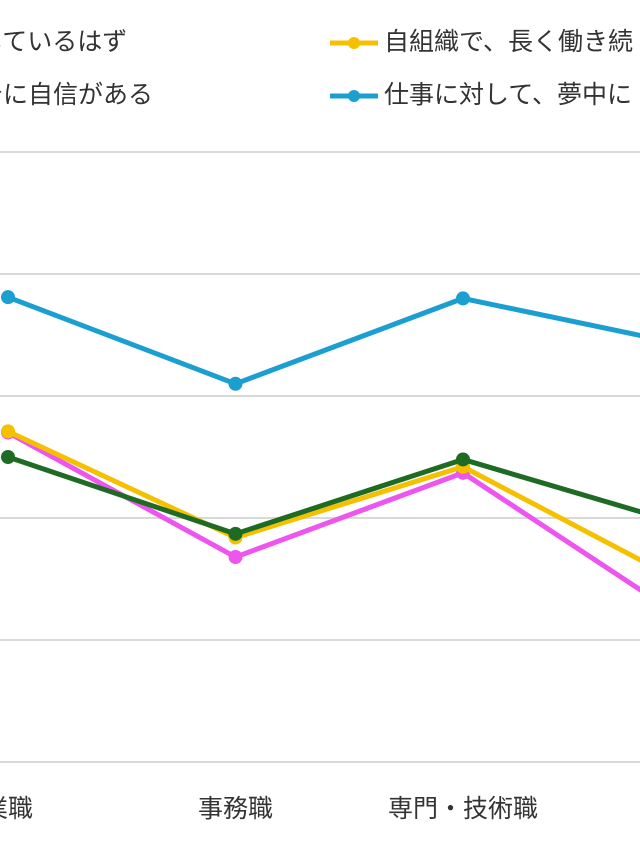  What do you see at coordinates (76, 94) in the screenshot?
I see `legend-label: 身に自信がある` at bounding box center [76, 94].